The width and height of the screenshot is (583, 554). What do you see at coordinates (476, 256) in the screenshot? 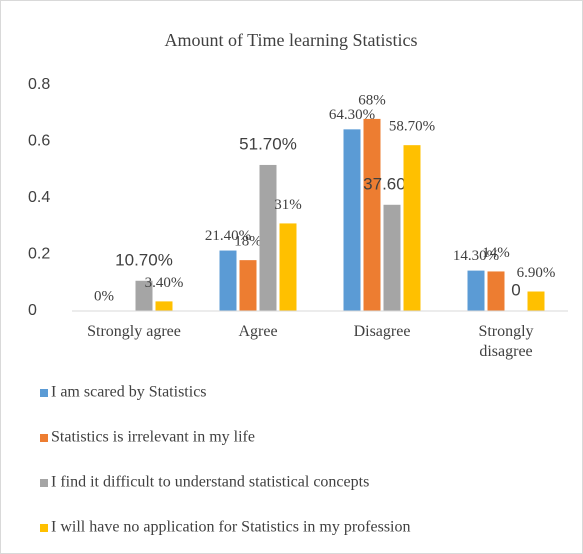
I see `data-label: 14.30%` at bounding box center [476, 256].